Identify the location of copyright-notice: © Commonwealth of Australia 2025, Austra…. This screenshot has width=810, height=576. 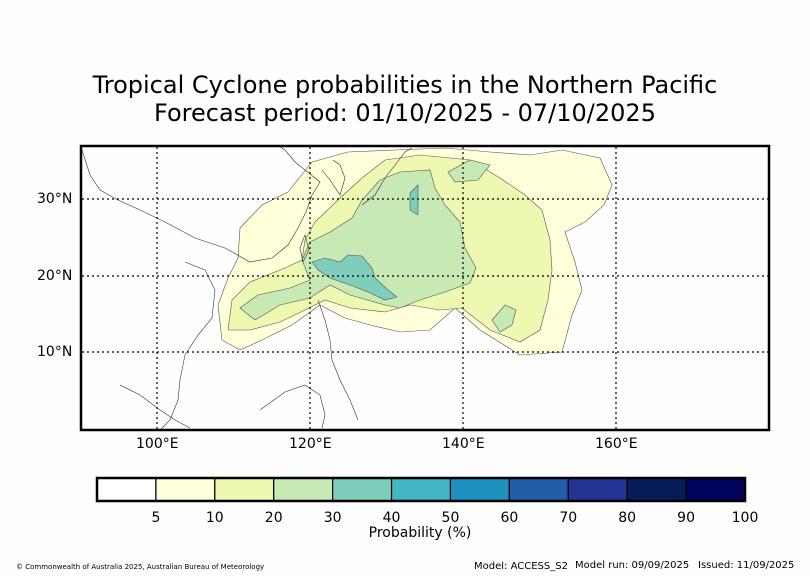
(140, 567).